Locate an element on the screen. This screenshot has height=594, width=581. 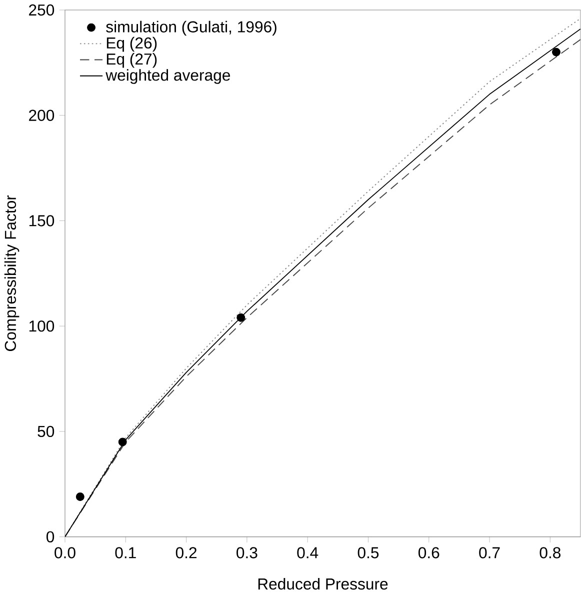
x-axis-title: Reduced Pressure is located at coordinates (323, 584).